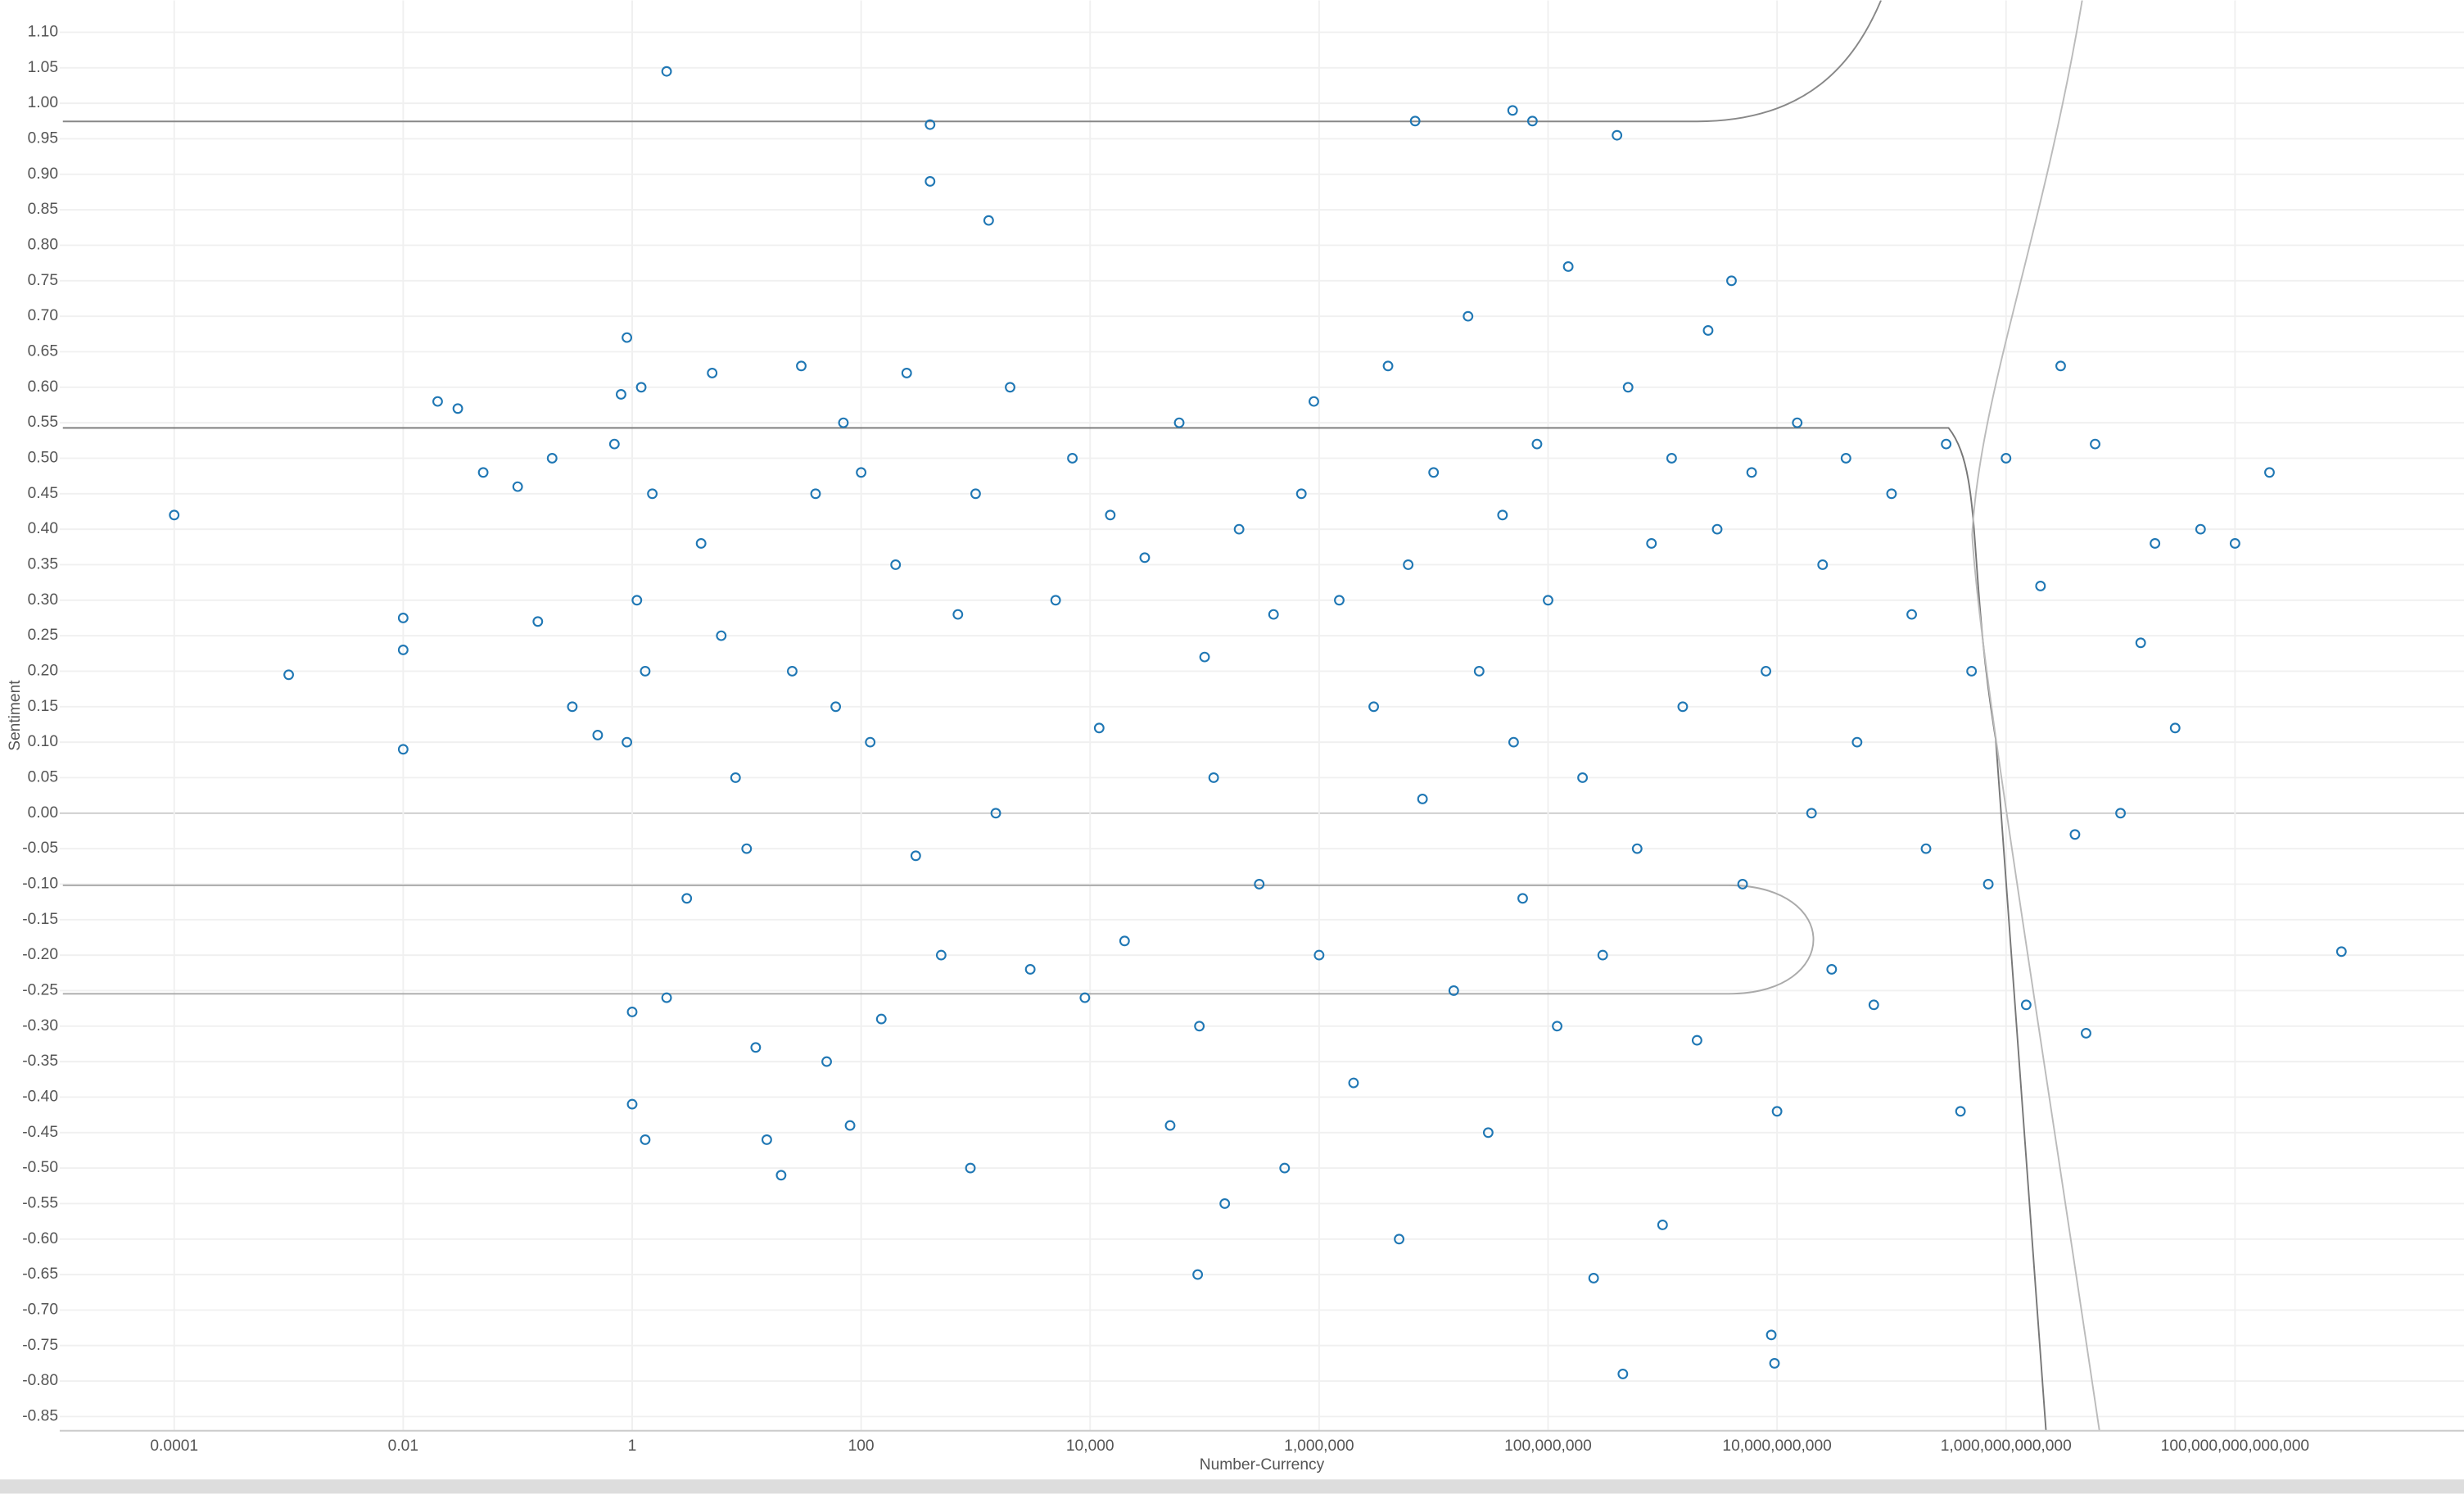 This screenshot has height=1494, width=2464. What do you see at coordinates (2006, 1446) in the screenshot?
I see `x-tick-label: 1,000,000,000,000` at bounding box center [2006, 1446].